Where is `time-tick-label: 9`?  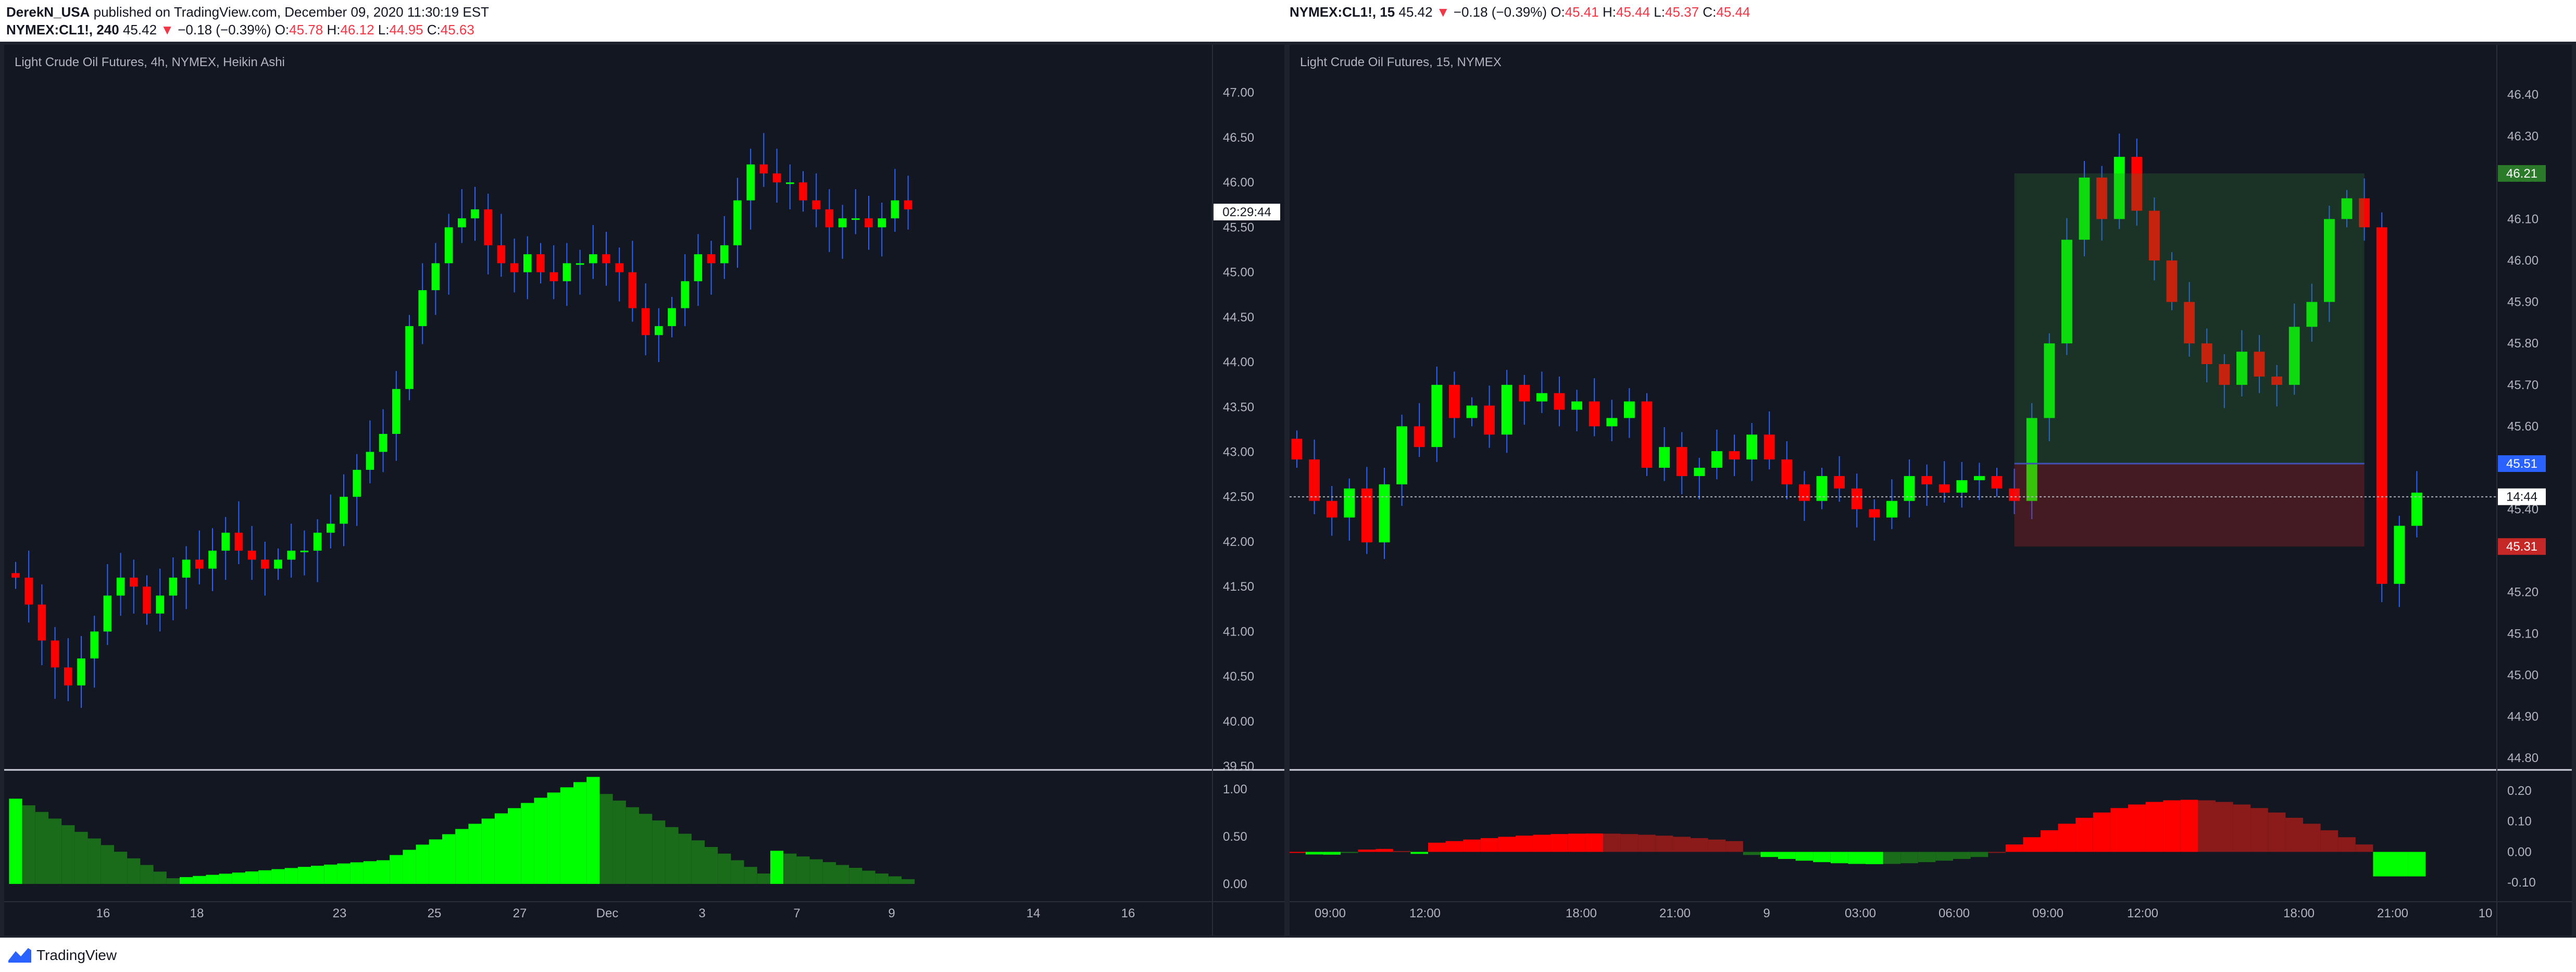 time-tick-label: 9 is located at coordinates (1766, 913).